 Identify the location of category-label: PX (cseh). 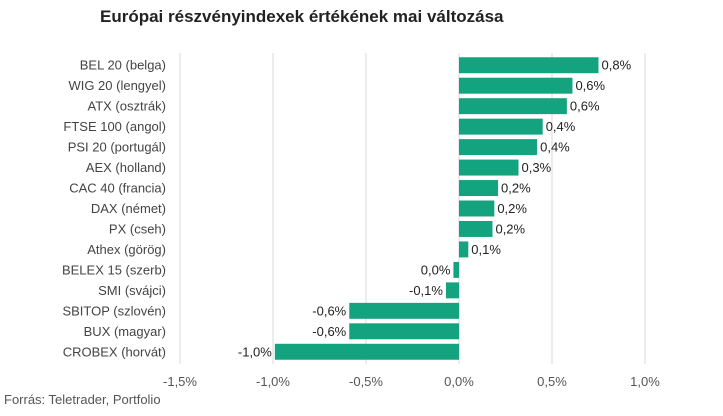
(137, 228).